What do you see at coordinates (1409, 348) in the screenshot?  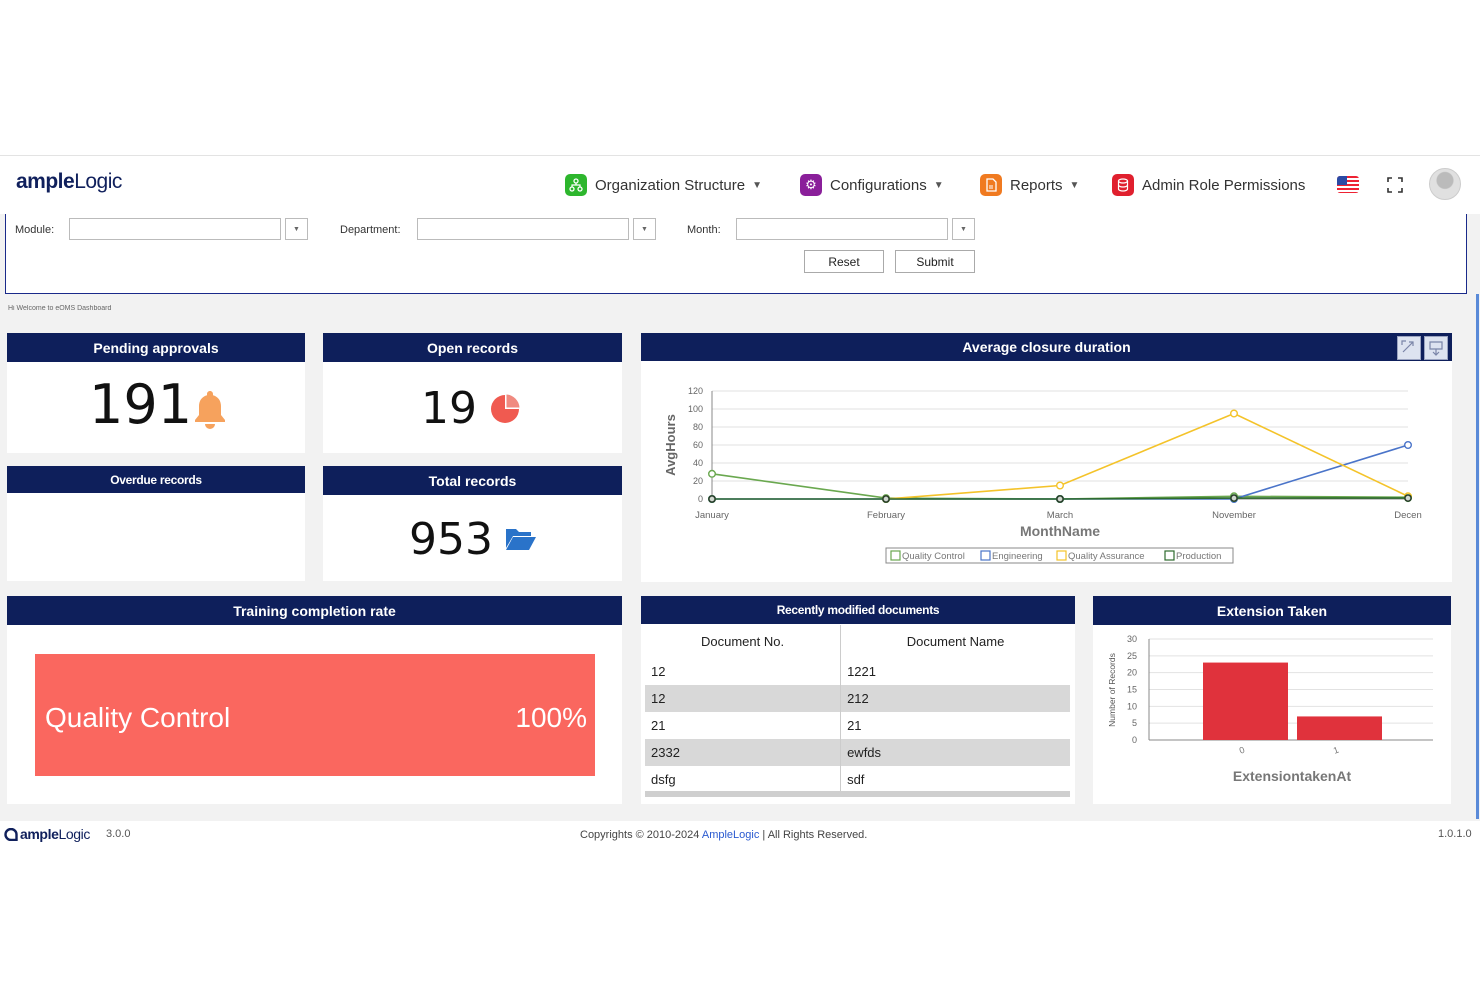 I see `expand-chart-icon` at bounding box center [1409, 348].